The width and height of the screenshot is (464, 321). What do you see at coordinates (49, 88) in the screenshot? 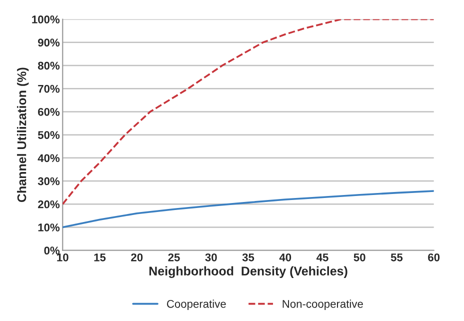
I see `y-tick-label: 70%` at bounding box center [49, 88].